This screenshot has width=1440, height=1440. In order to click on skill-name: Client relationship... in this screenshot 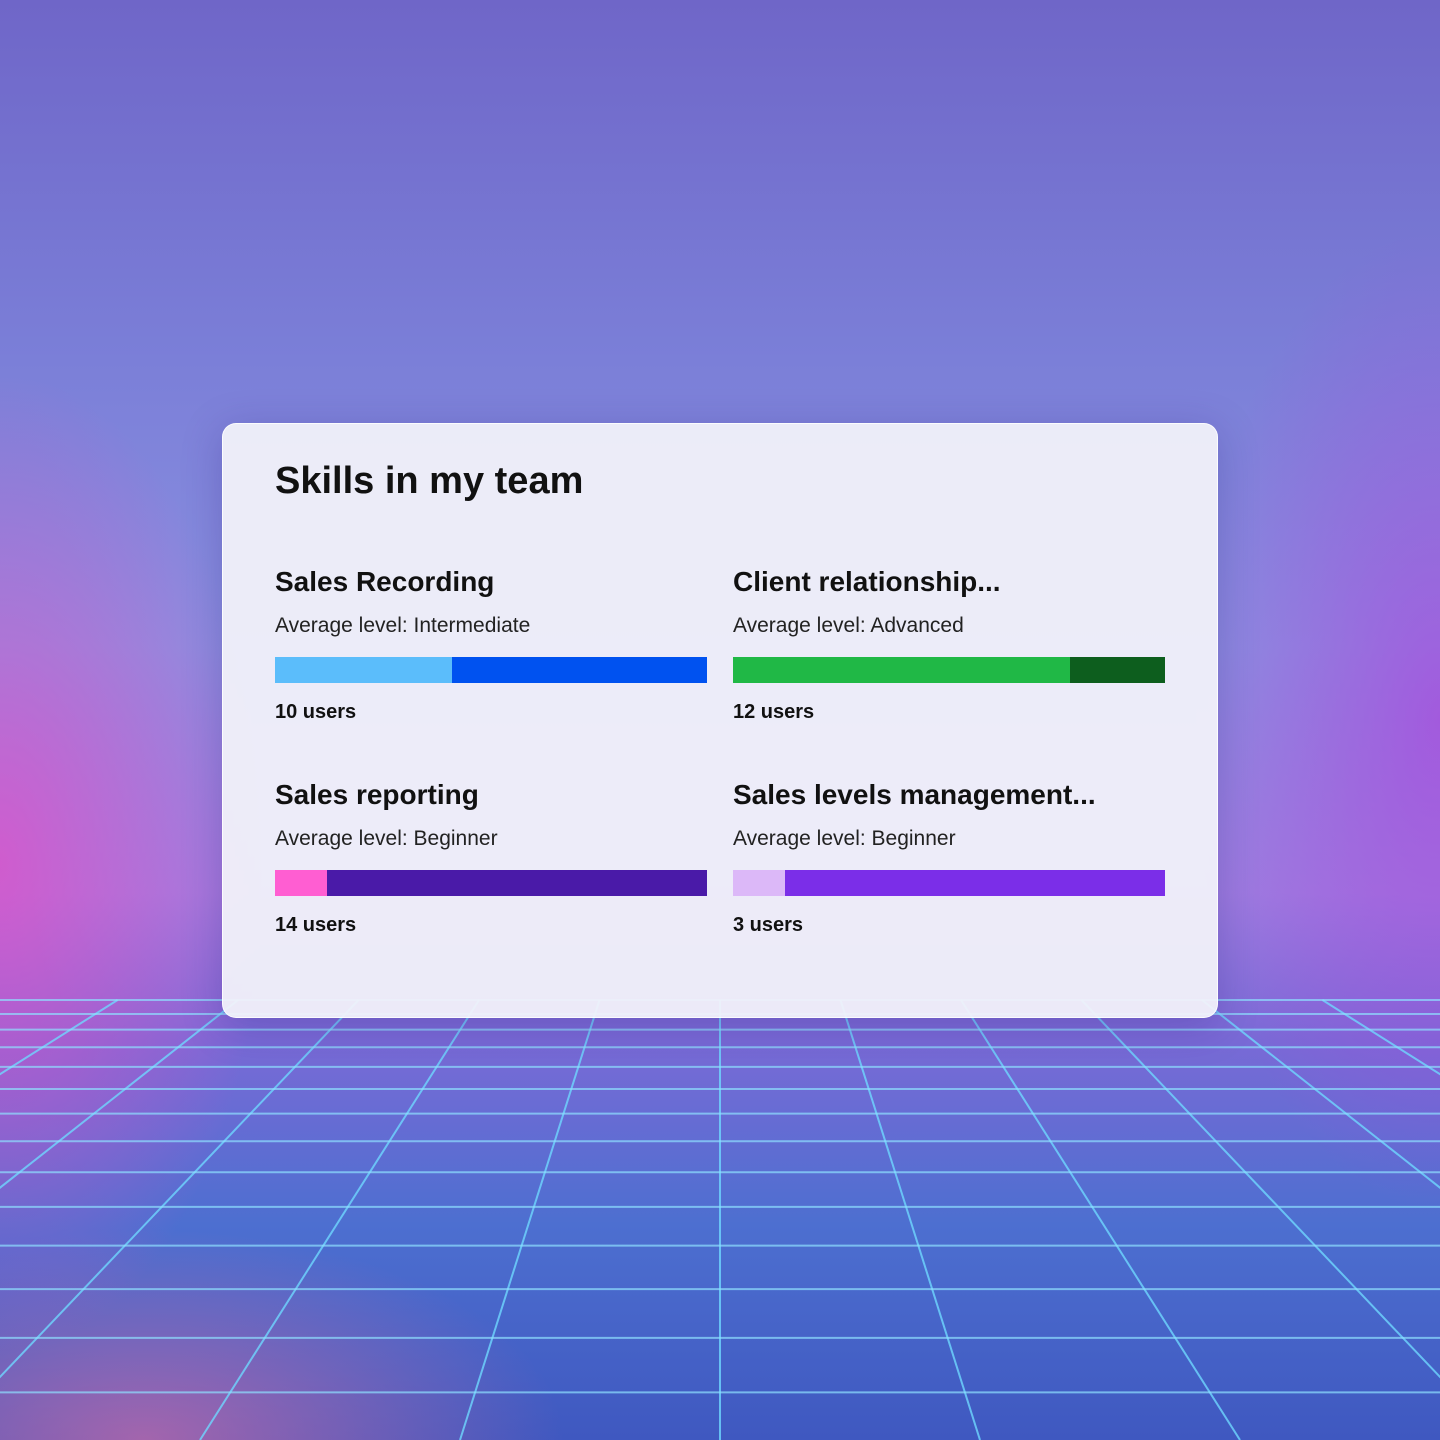, I will do `click(867, 581)`.